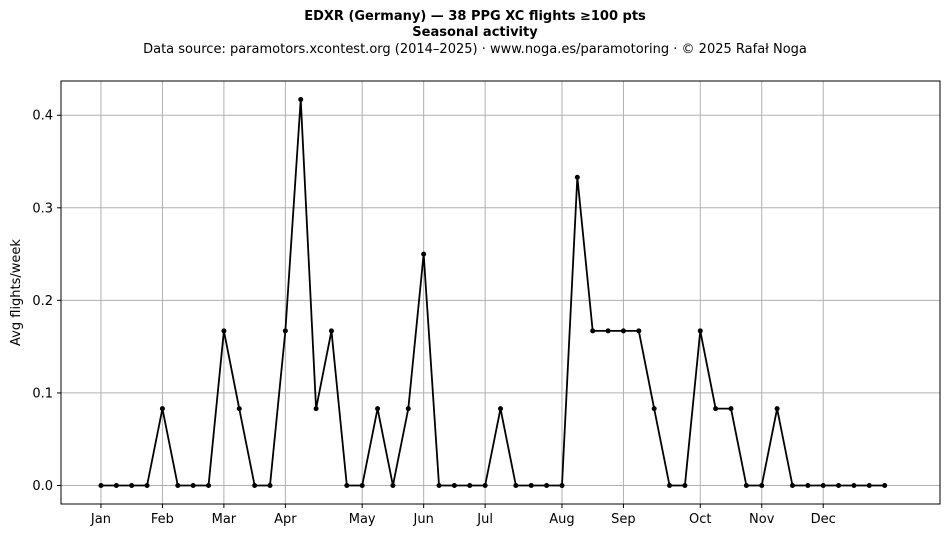 The width and height of the screenshot is (950, 539). Describe the element at coordinates (484, 519) in the screenshot. I see `x-tick-label: Jul` at that location.